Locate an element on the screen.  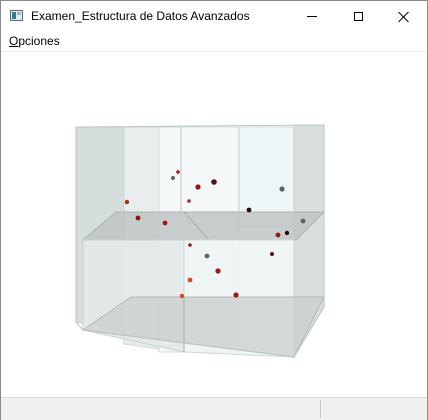
close-button is located at coordinates (404, 16).